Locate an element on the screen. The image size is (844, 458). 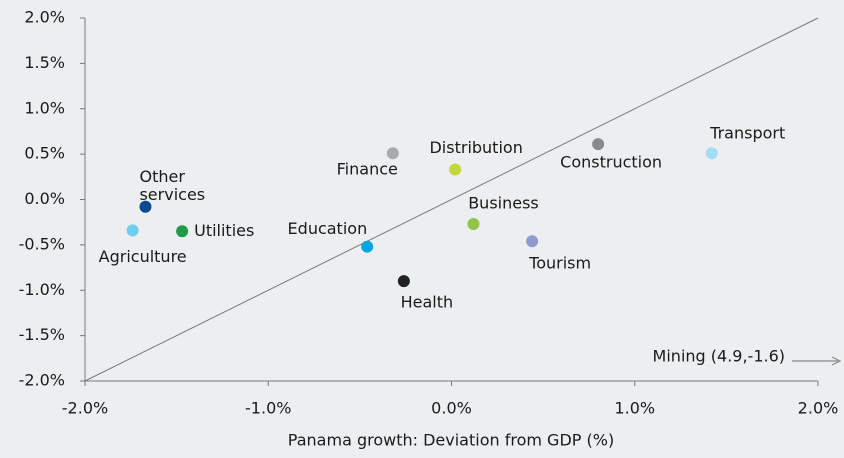
y-tick-label: 0.0% is located at coordinates (44, 198).